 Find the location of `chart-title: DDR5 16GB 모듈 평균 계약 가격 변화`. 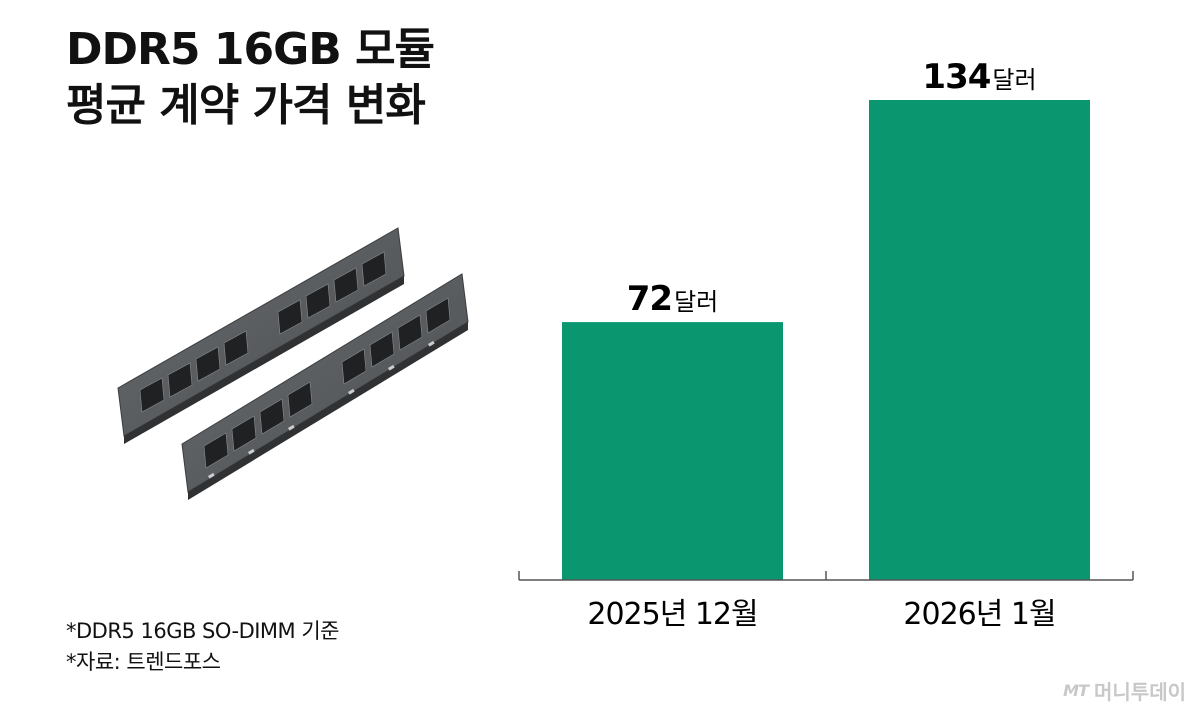

chart-title: DDR5 16GB 모듈 평균 계약 가격 변화 is located at coordinates (250, 78).